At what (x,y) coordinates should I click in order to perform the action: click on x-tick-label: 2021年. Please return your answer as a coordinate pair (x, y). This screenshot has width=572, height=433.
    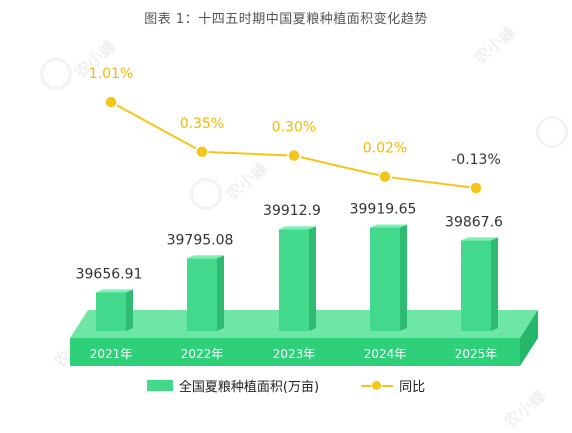
    Looking at the image, I should click on (111, 354).